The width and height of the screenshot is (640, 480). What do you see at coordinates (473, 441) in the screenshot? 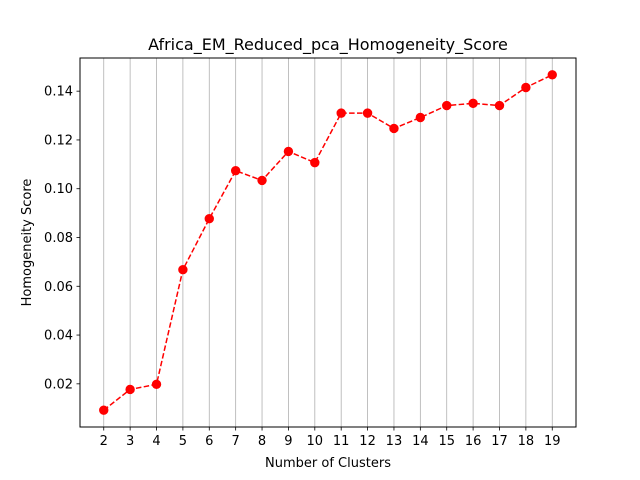
I see `x-tick-label: 16` at bounding box center [473, 441].